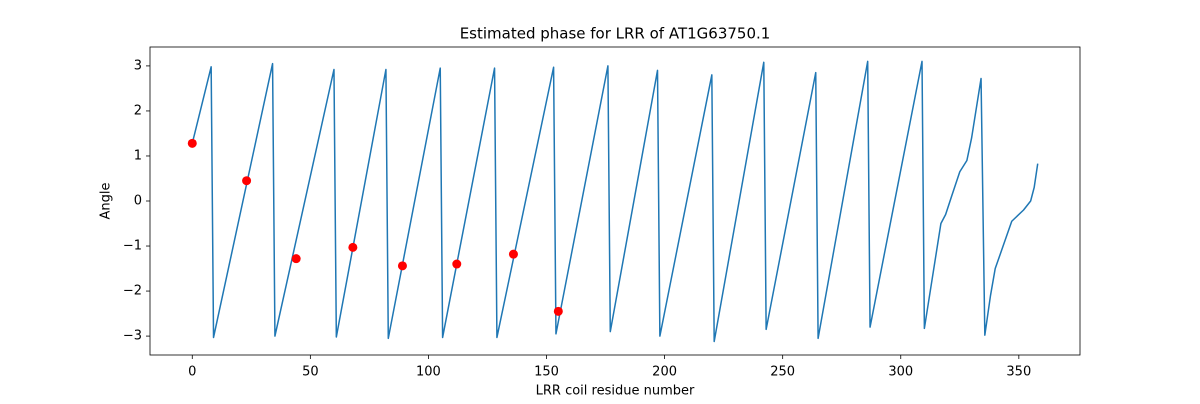 The width and height of the screenshot is (1200, 404). Describe the element at coordinates (192, 372) in the screenshot. I see `x-tick-label: 0` at that location.